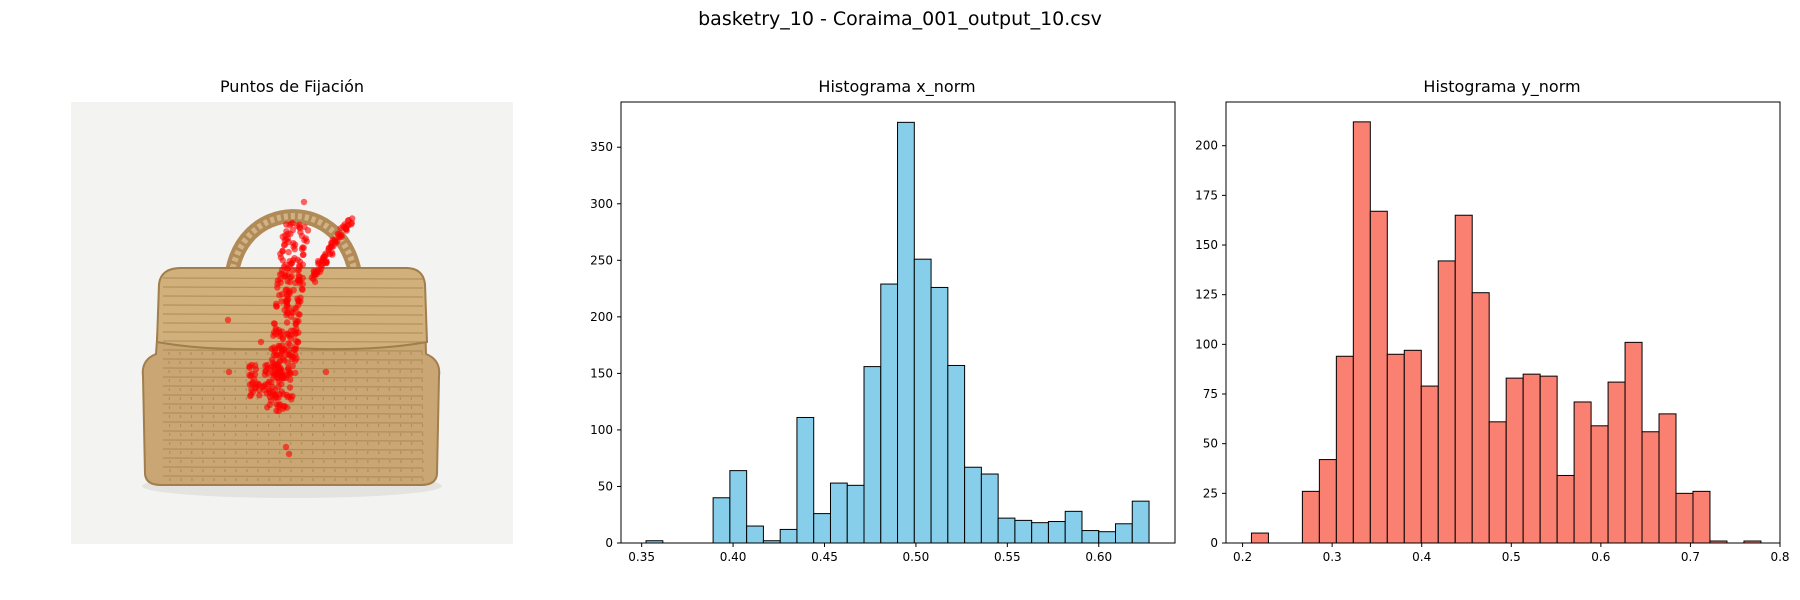  What do you see at coordinates (1206, 344) in the screenshot?
I see `y-tick-label: 100` at bounding box center [1206, 344].